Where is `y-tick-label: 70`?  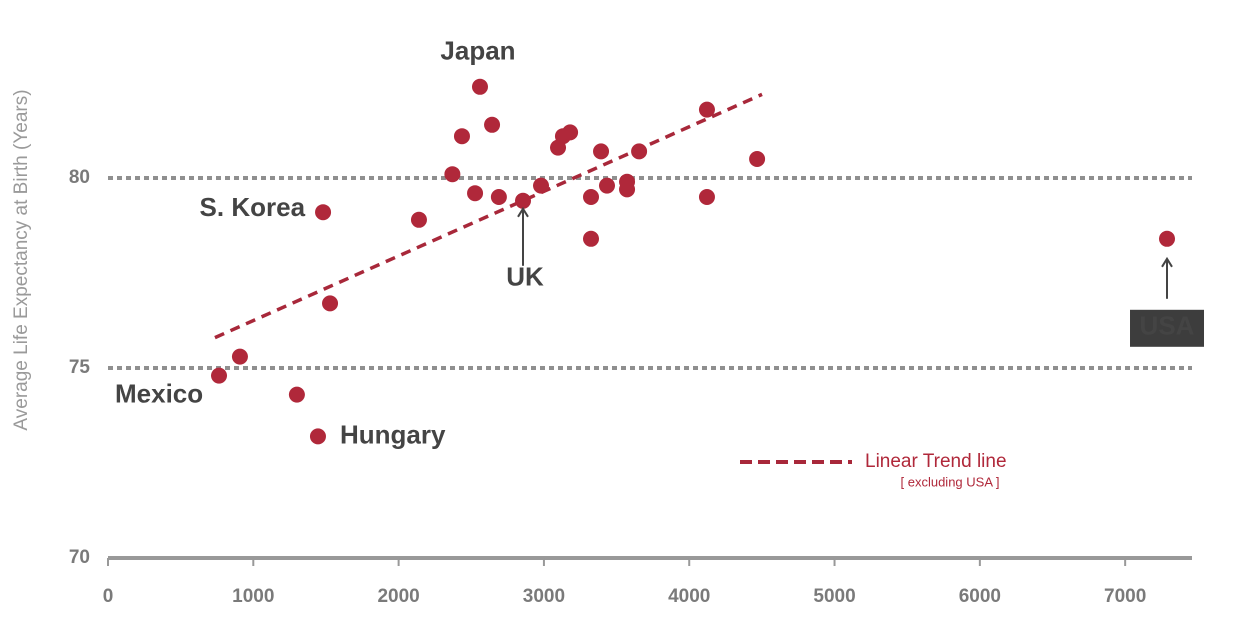 y-tick-label: 70 is located at coordinates (79, 557).